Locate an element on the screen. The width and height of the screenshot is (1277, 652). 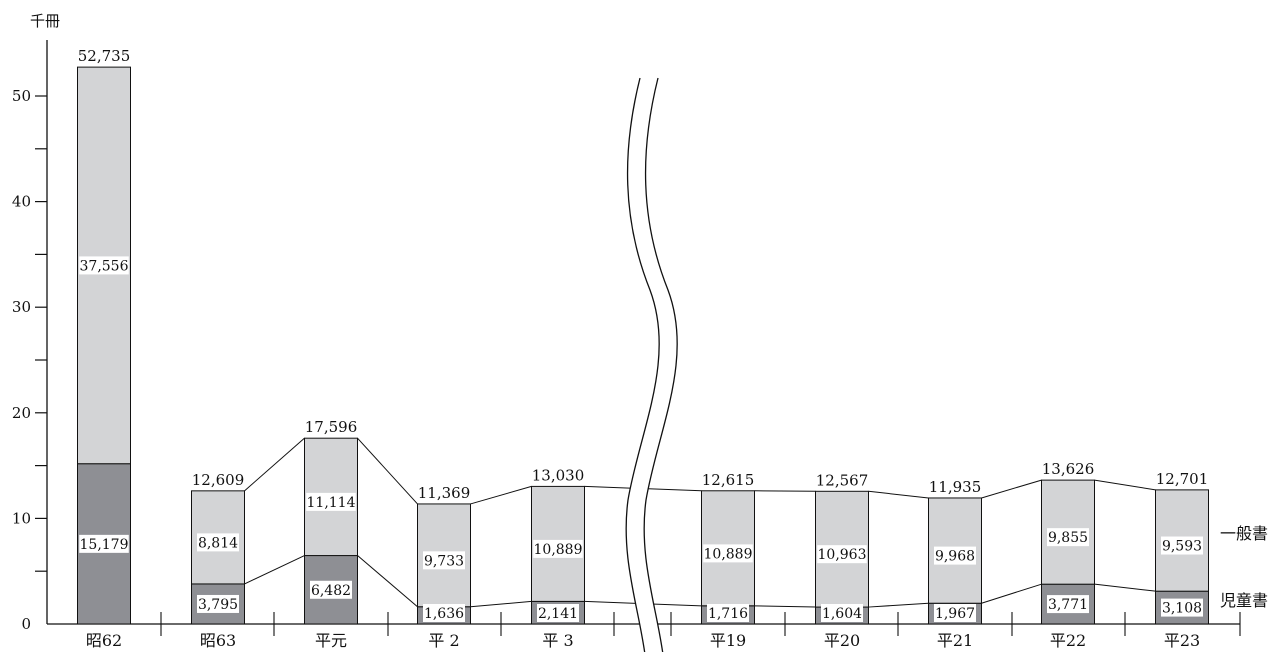
segment-label-childrens: 1,716 is located at coordinates (728, 614).